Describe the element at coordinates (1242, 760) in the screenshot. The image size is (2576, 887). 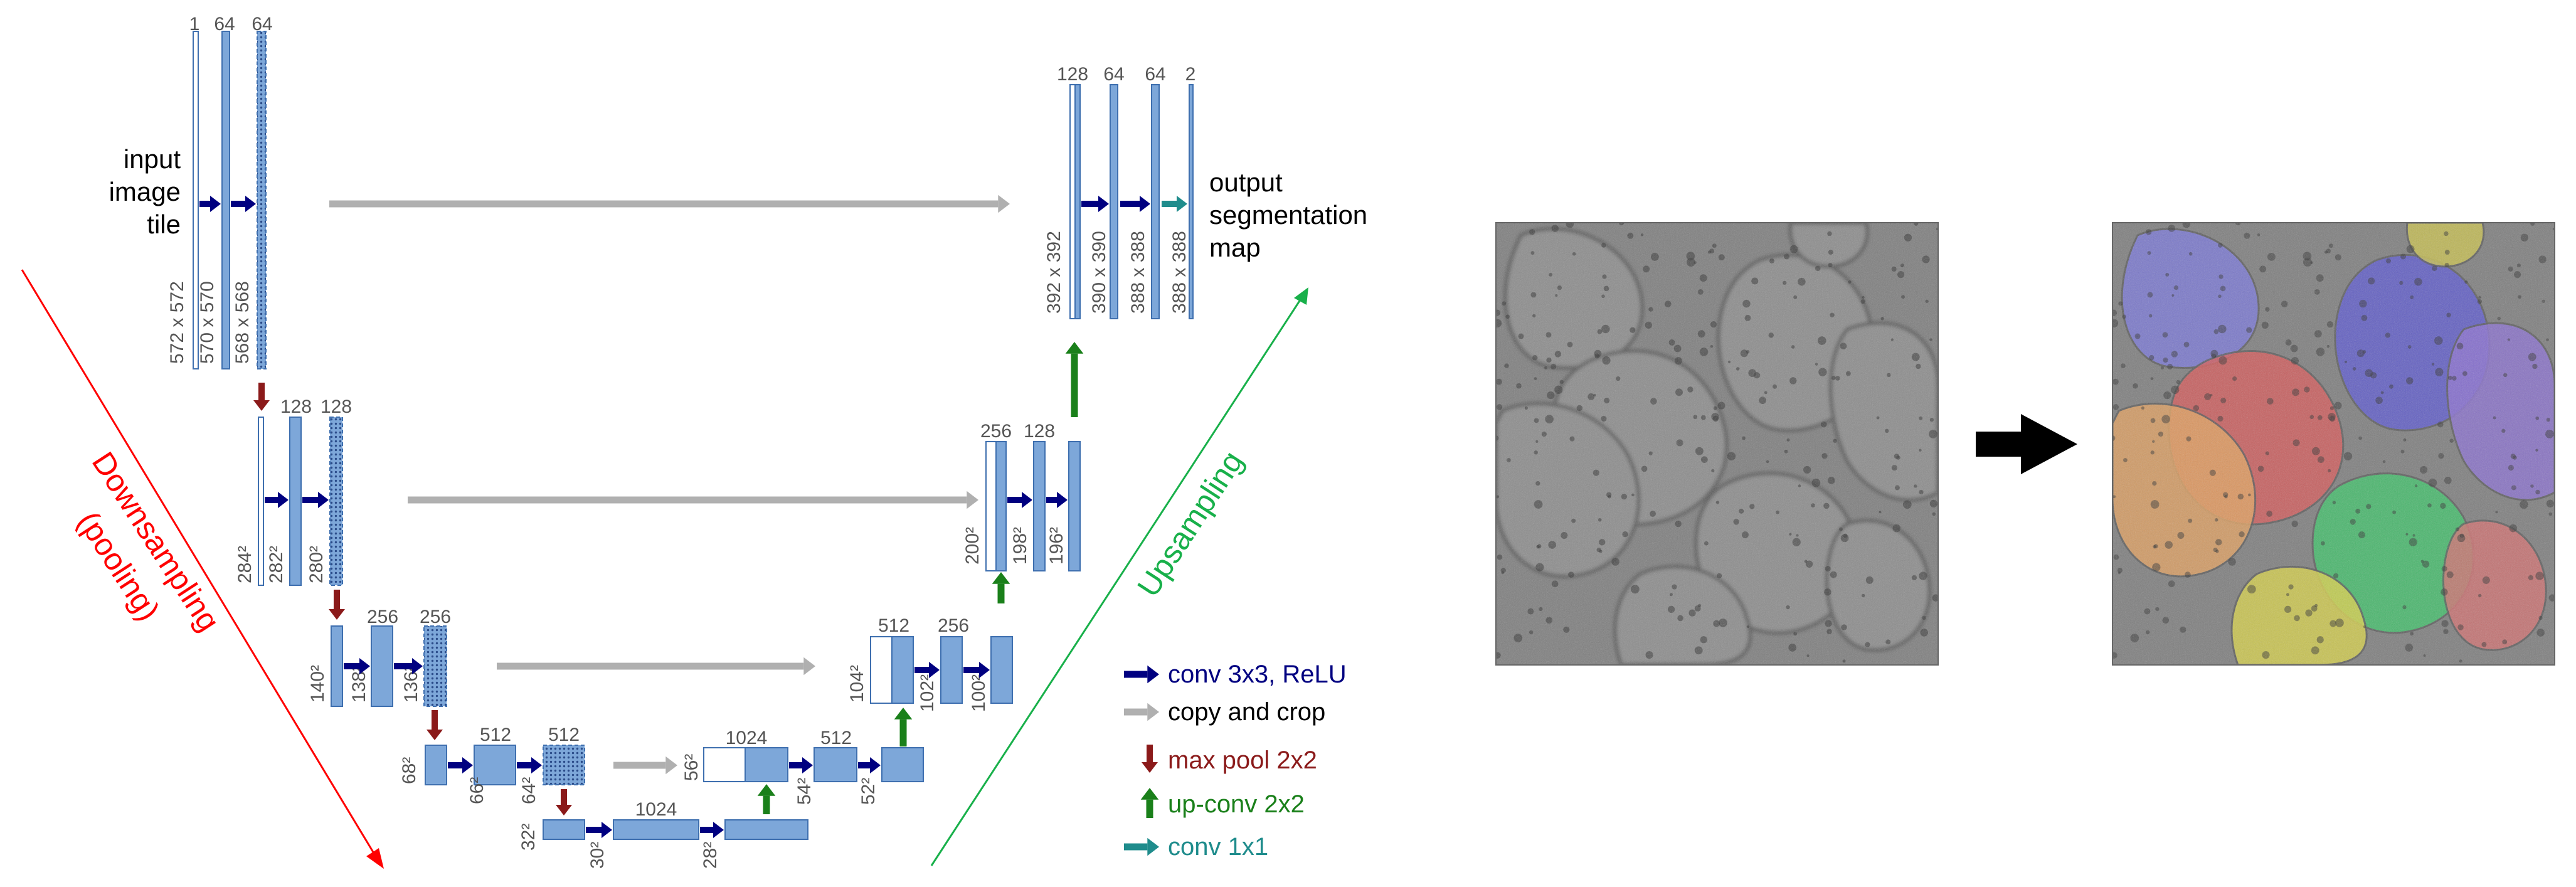
I see `legend-label: max pool 2x2` at that location.